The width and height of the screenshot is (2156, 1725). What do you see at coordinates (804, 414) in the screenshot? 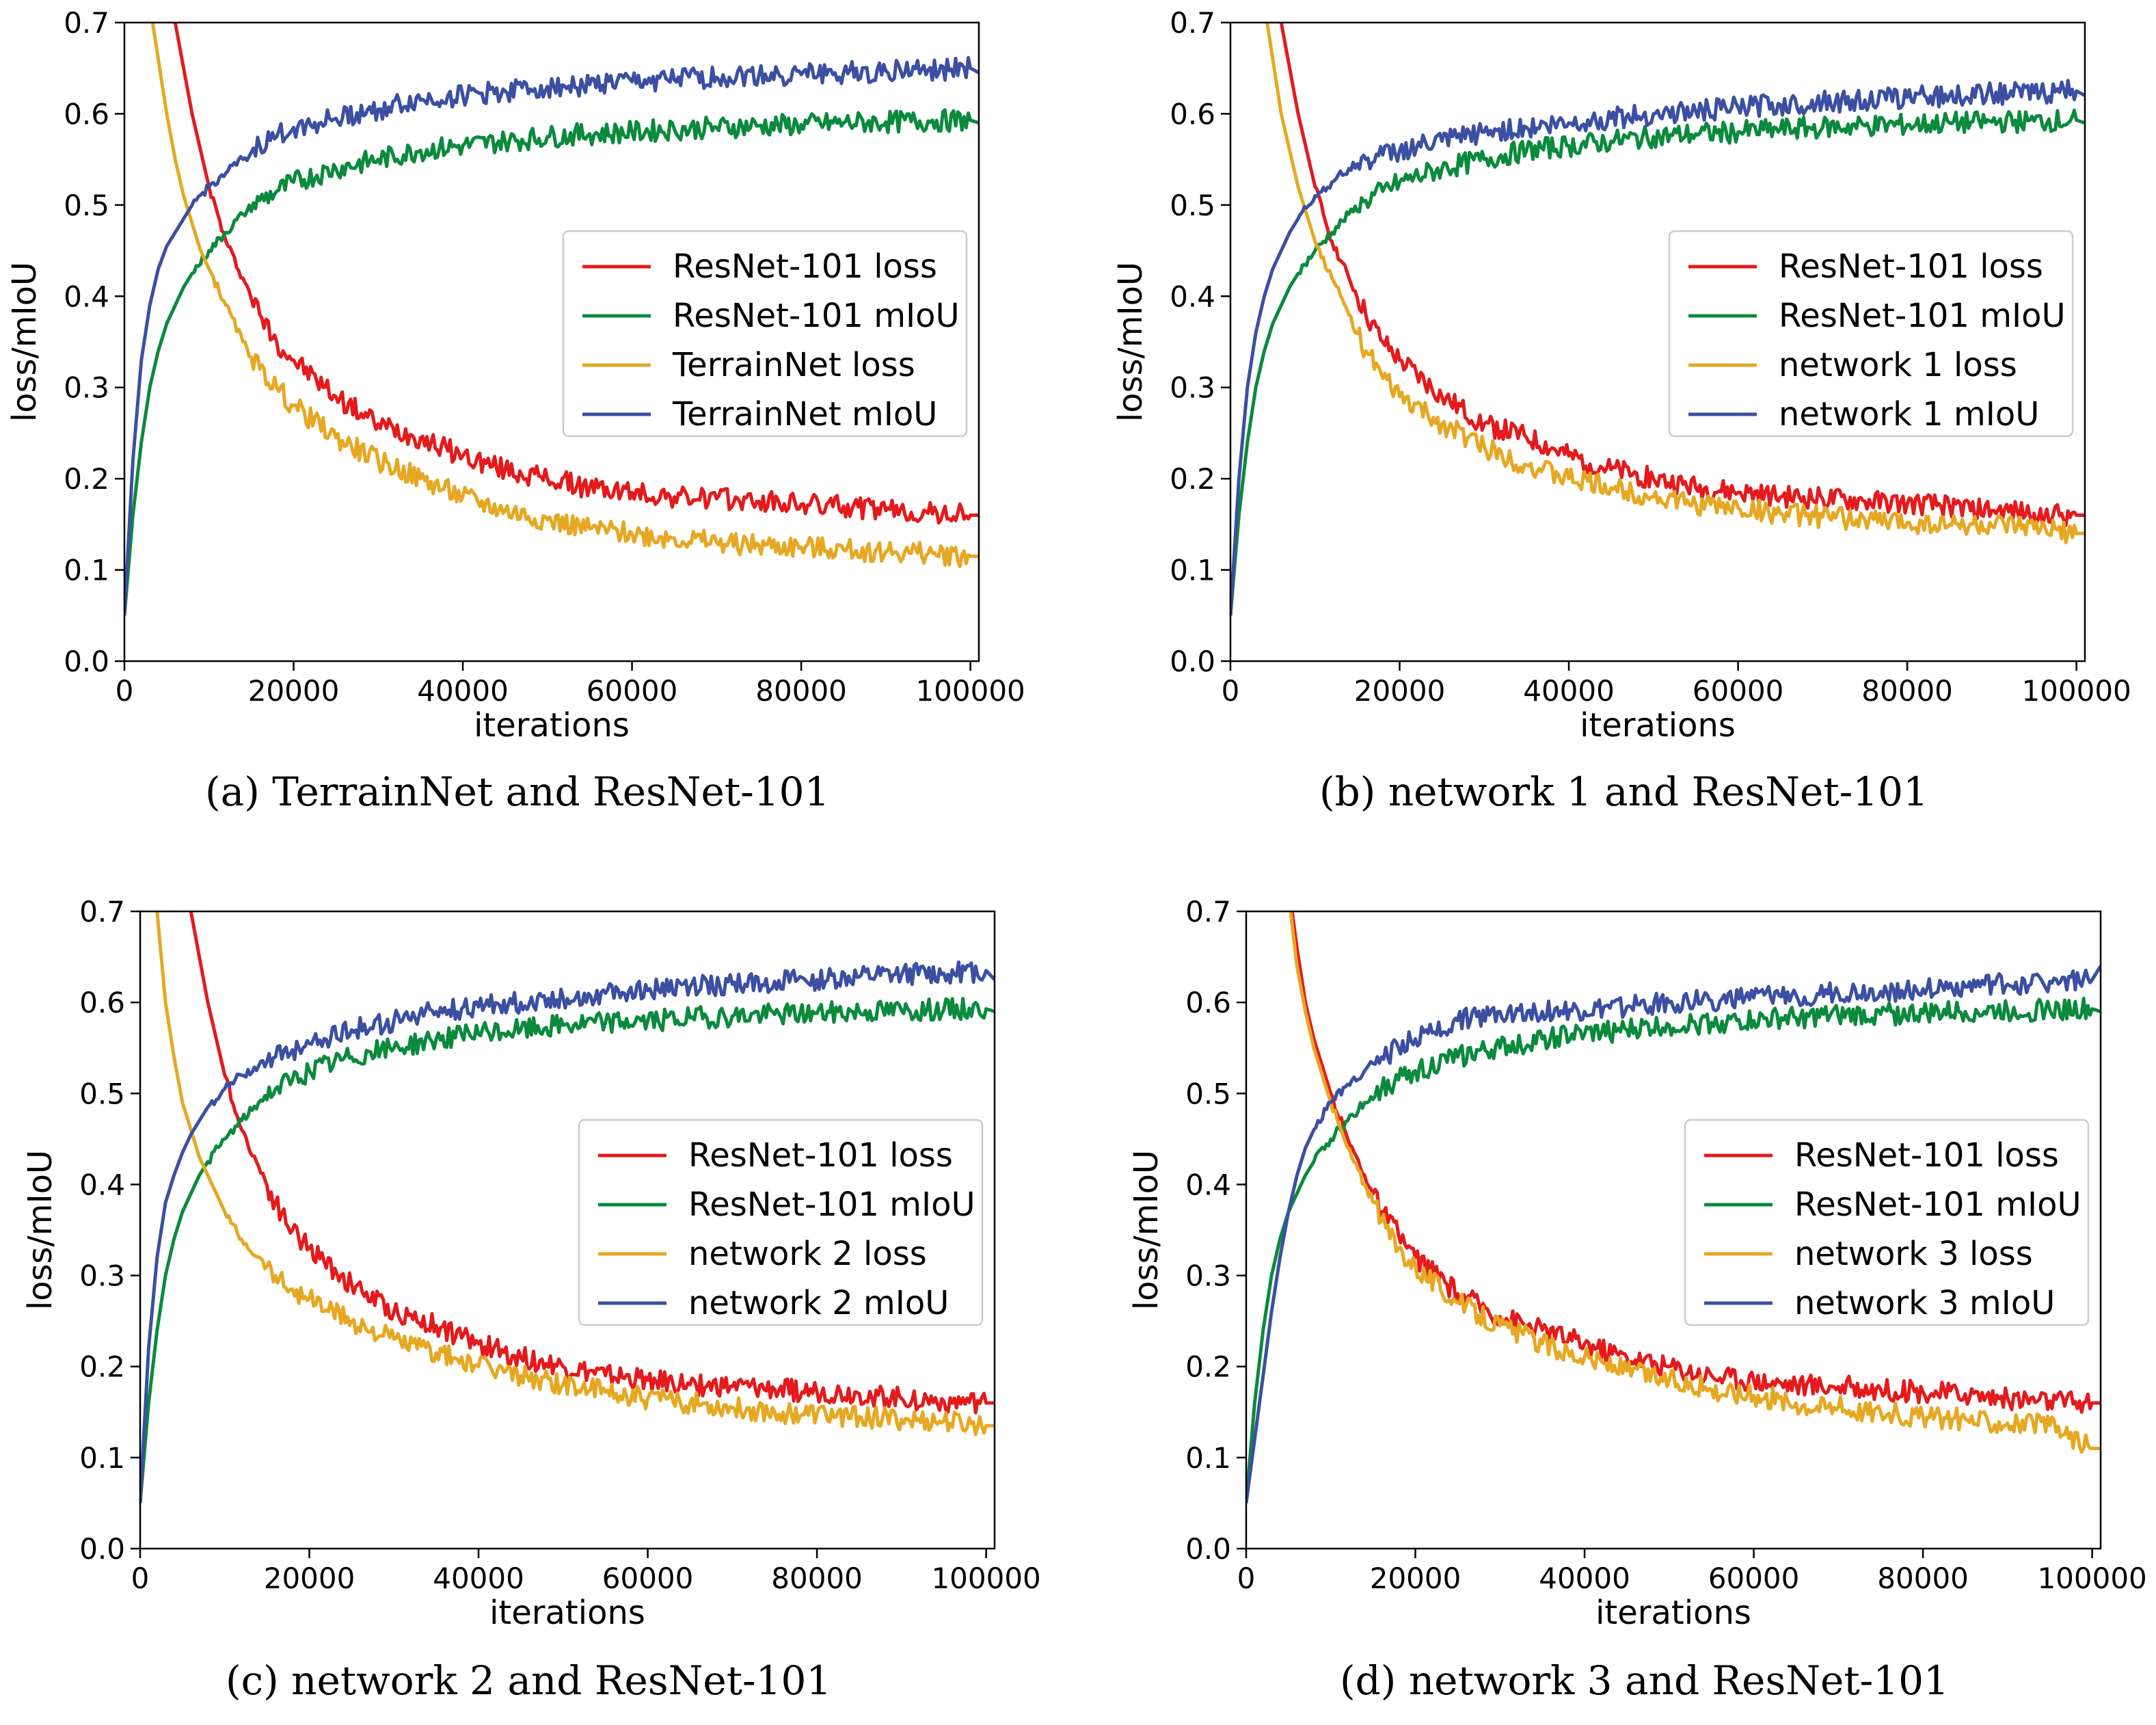
I see `legend-entry: TerrainNet mIoU` at bounding box center [804, 414].